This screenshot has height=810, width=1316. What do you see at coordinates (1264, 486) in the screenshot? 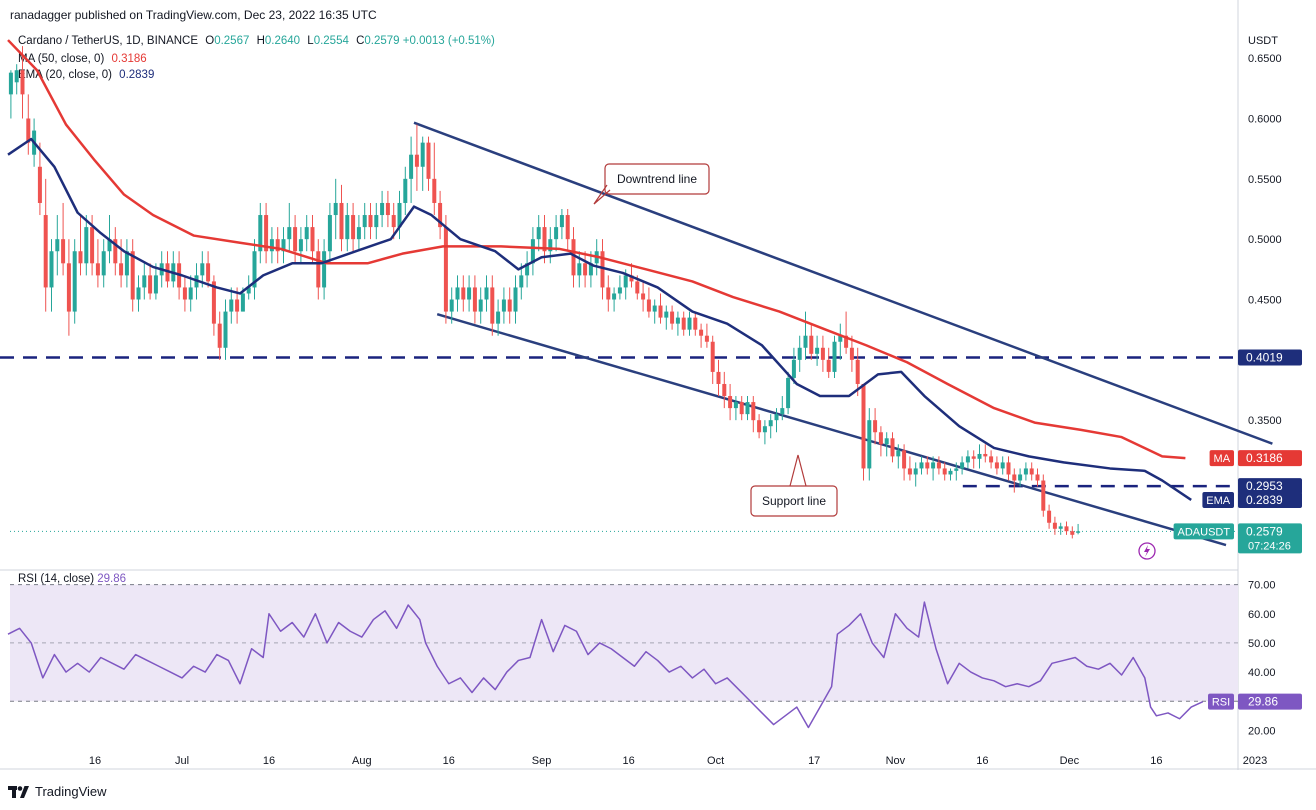
I see `price-label-text: 0.2953` at bounding box center [1264, 486].